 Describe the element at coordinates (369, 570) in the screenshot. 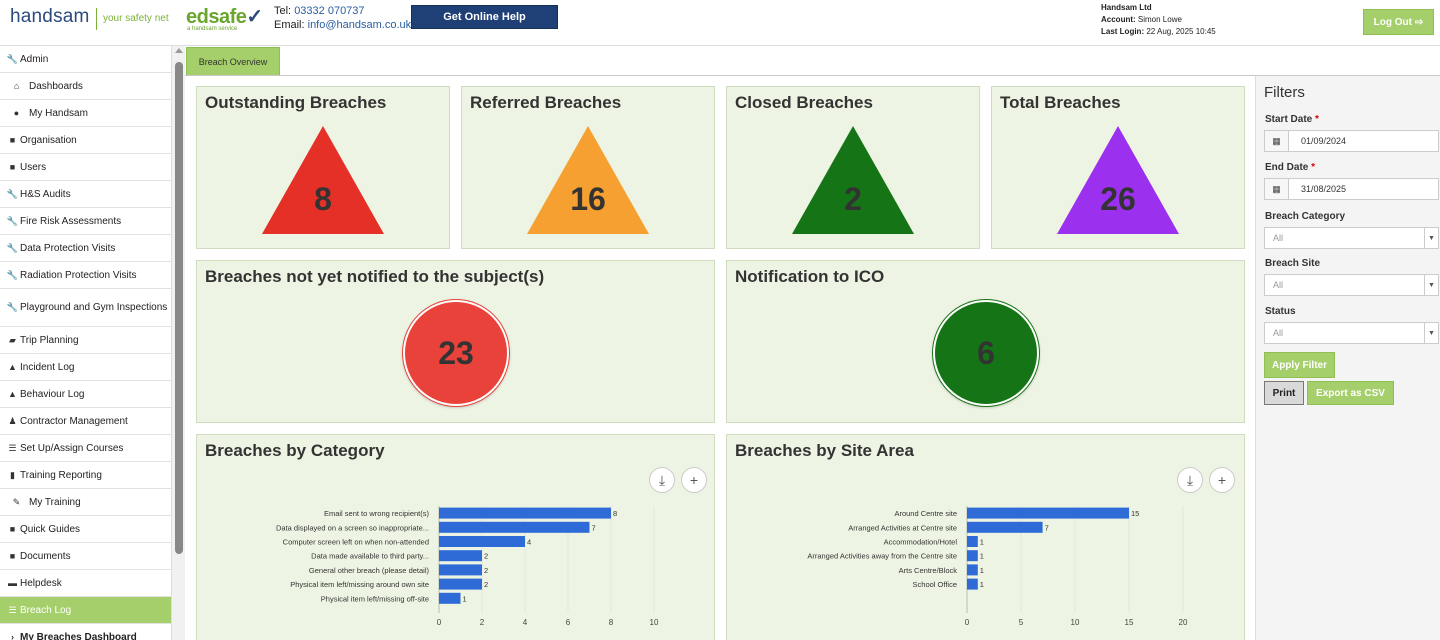

I see `category-label: General other breach (please detail)` at that location.